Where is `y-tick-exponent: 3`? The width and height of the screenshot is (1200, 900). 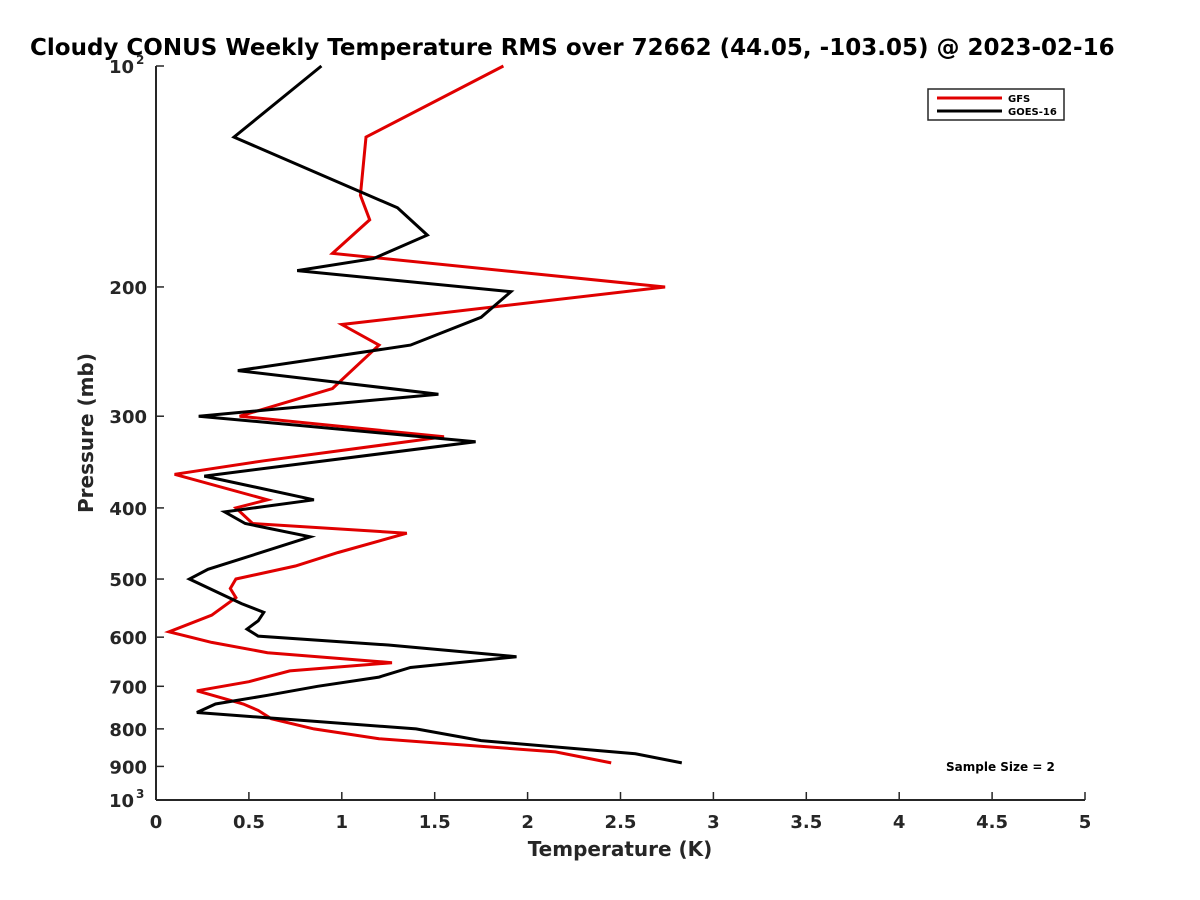
y-tick-exponent: 3 is located at coordinates (140, 794).